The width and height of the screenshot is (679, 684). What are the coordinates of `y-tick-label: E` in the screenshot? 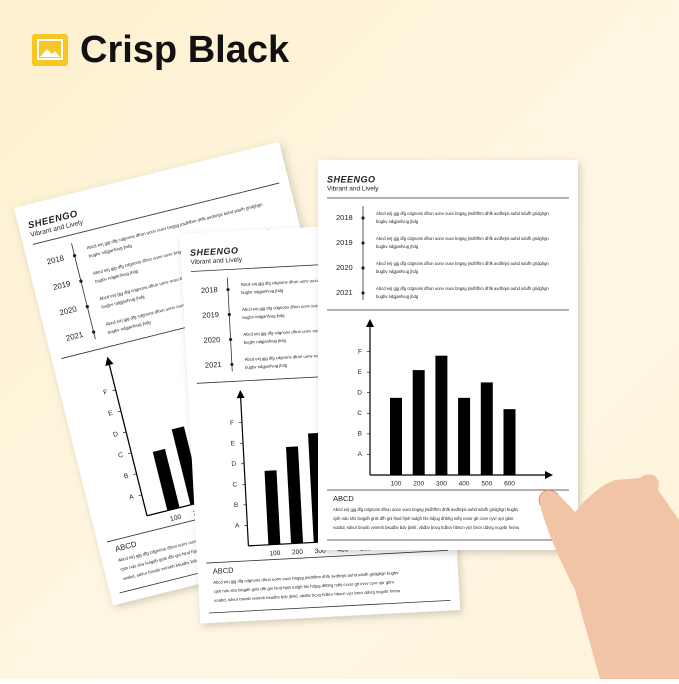 It's located at (360, 372).